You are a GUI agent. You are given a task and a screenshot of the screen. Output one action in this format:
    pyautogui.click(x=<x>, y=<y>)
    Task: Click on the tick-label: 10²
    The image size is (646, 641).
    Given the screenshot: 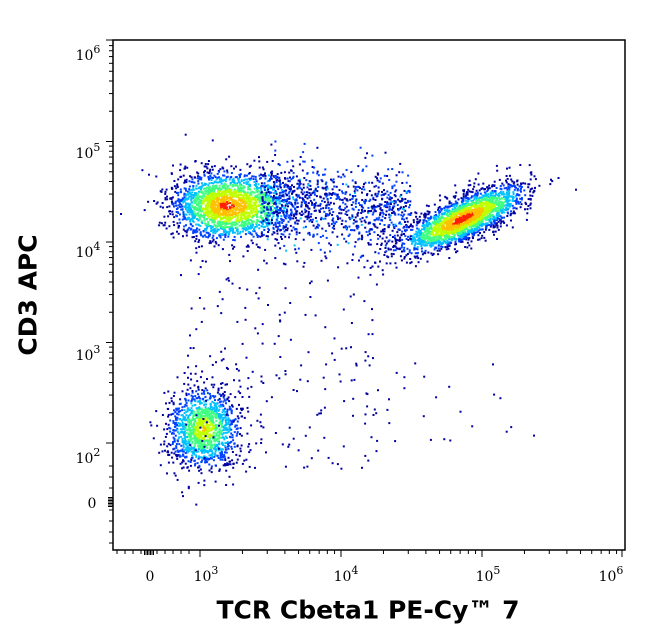 What is the action you would take?
    pyautogui.click(x=88, y=456)
    